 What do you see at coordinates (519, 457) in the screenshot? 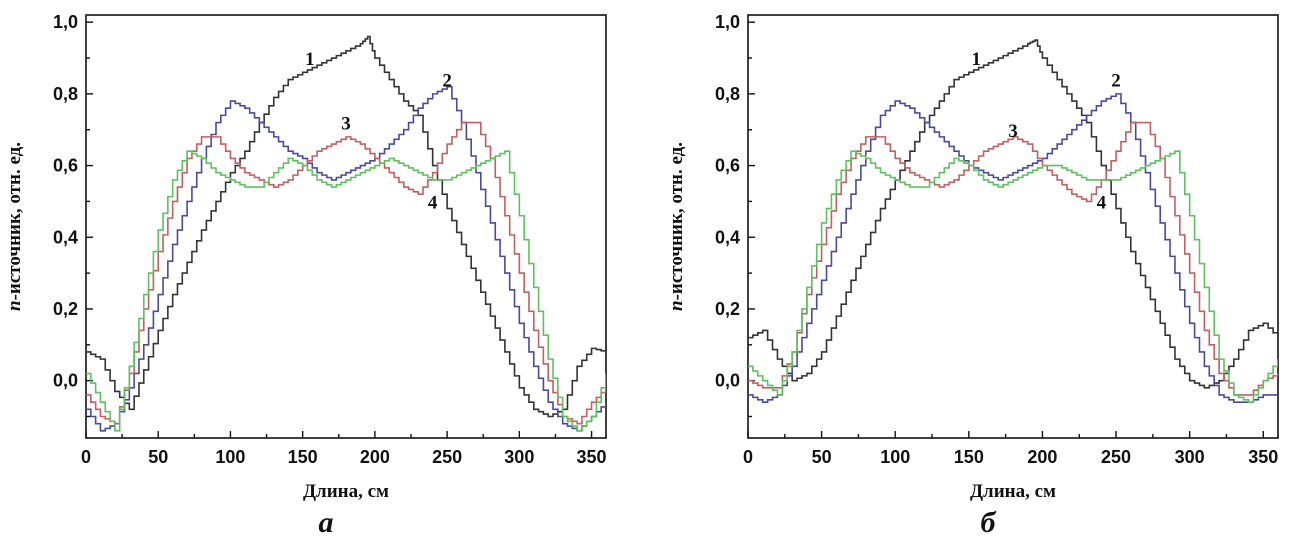
I see `chart-a-xtick-label: 300` at bounding box center [519, 457].